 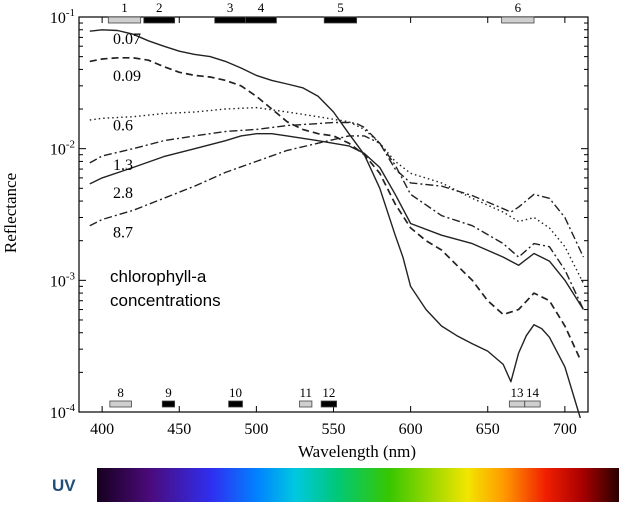 I want to click on series-label: 0.6, so click(x=123, y=125).